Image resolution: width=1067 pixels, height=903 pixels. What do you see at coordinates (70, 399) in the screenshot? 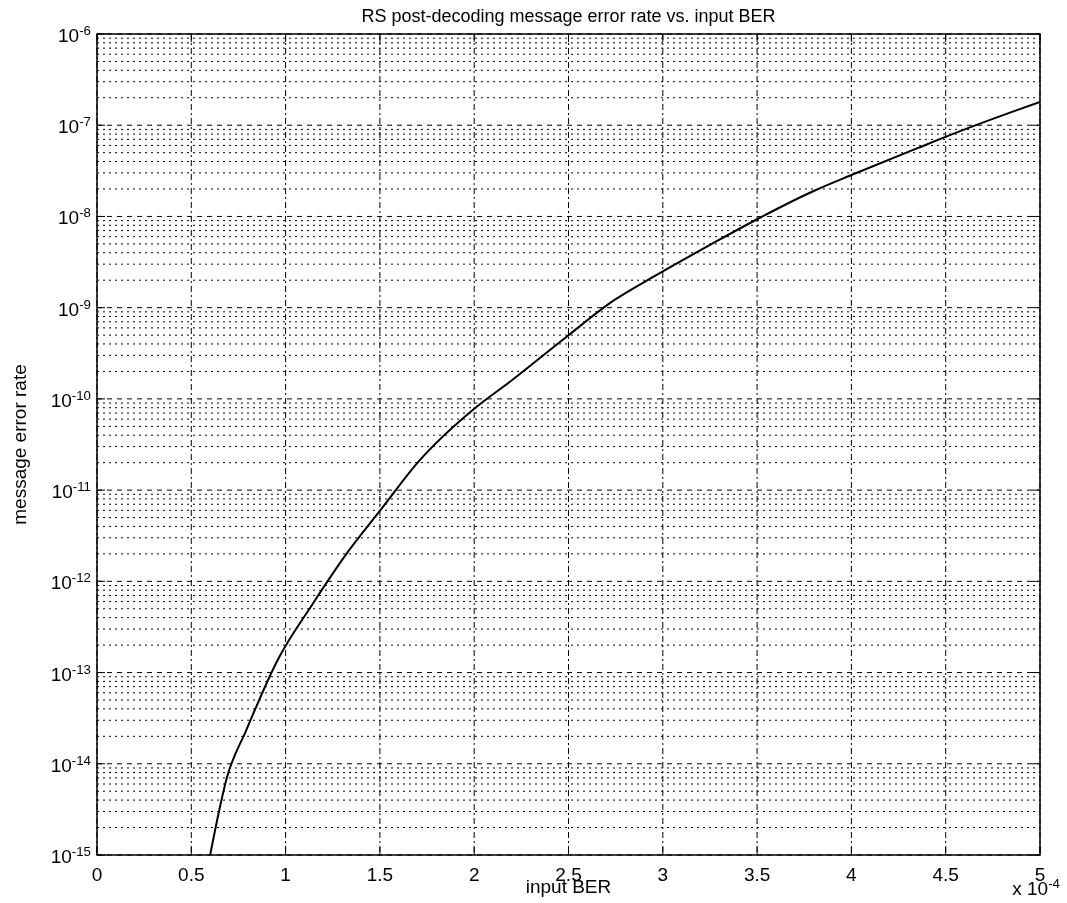
I see `y-tick-label: 10$^{-10}$` at bounding box center [70, 399].